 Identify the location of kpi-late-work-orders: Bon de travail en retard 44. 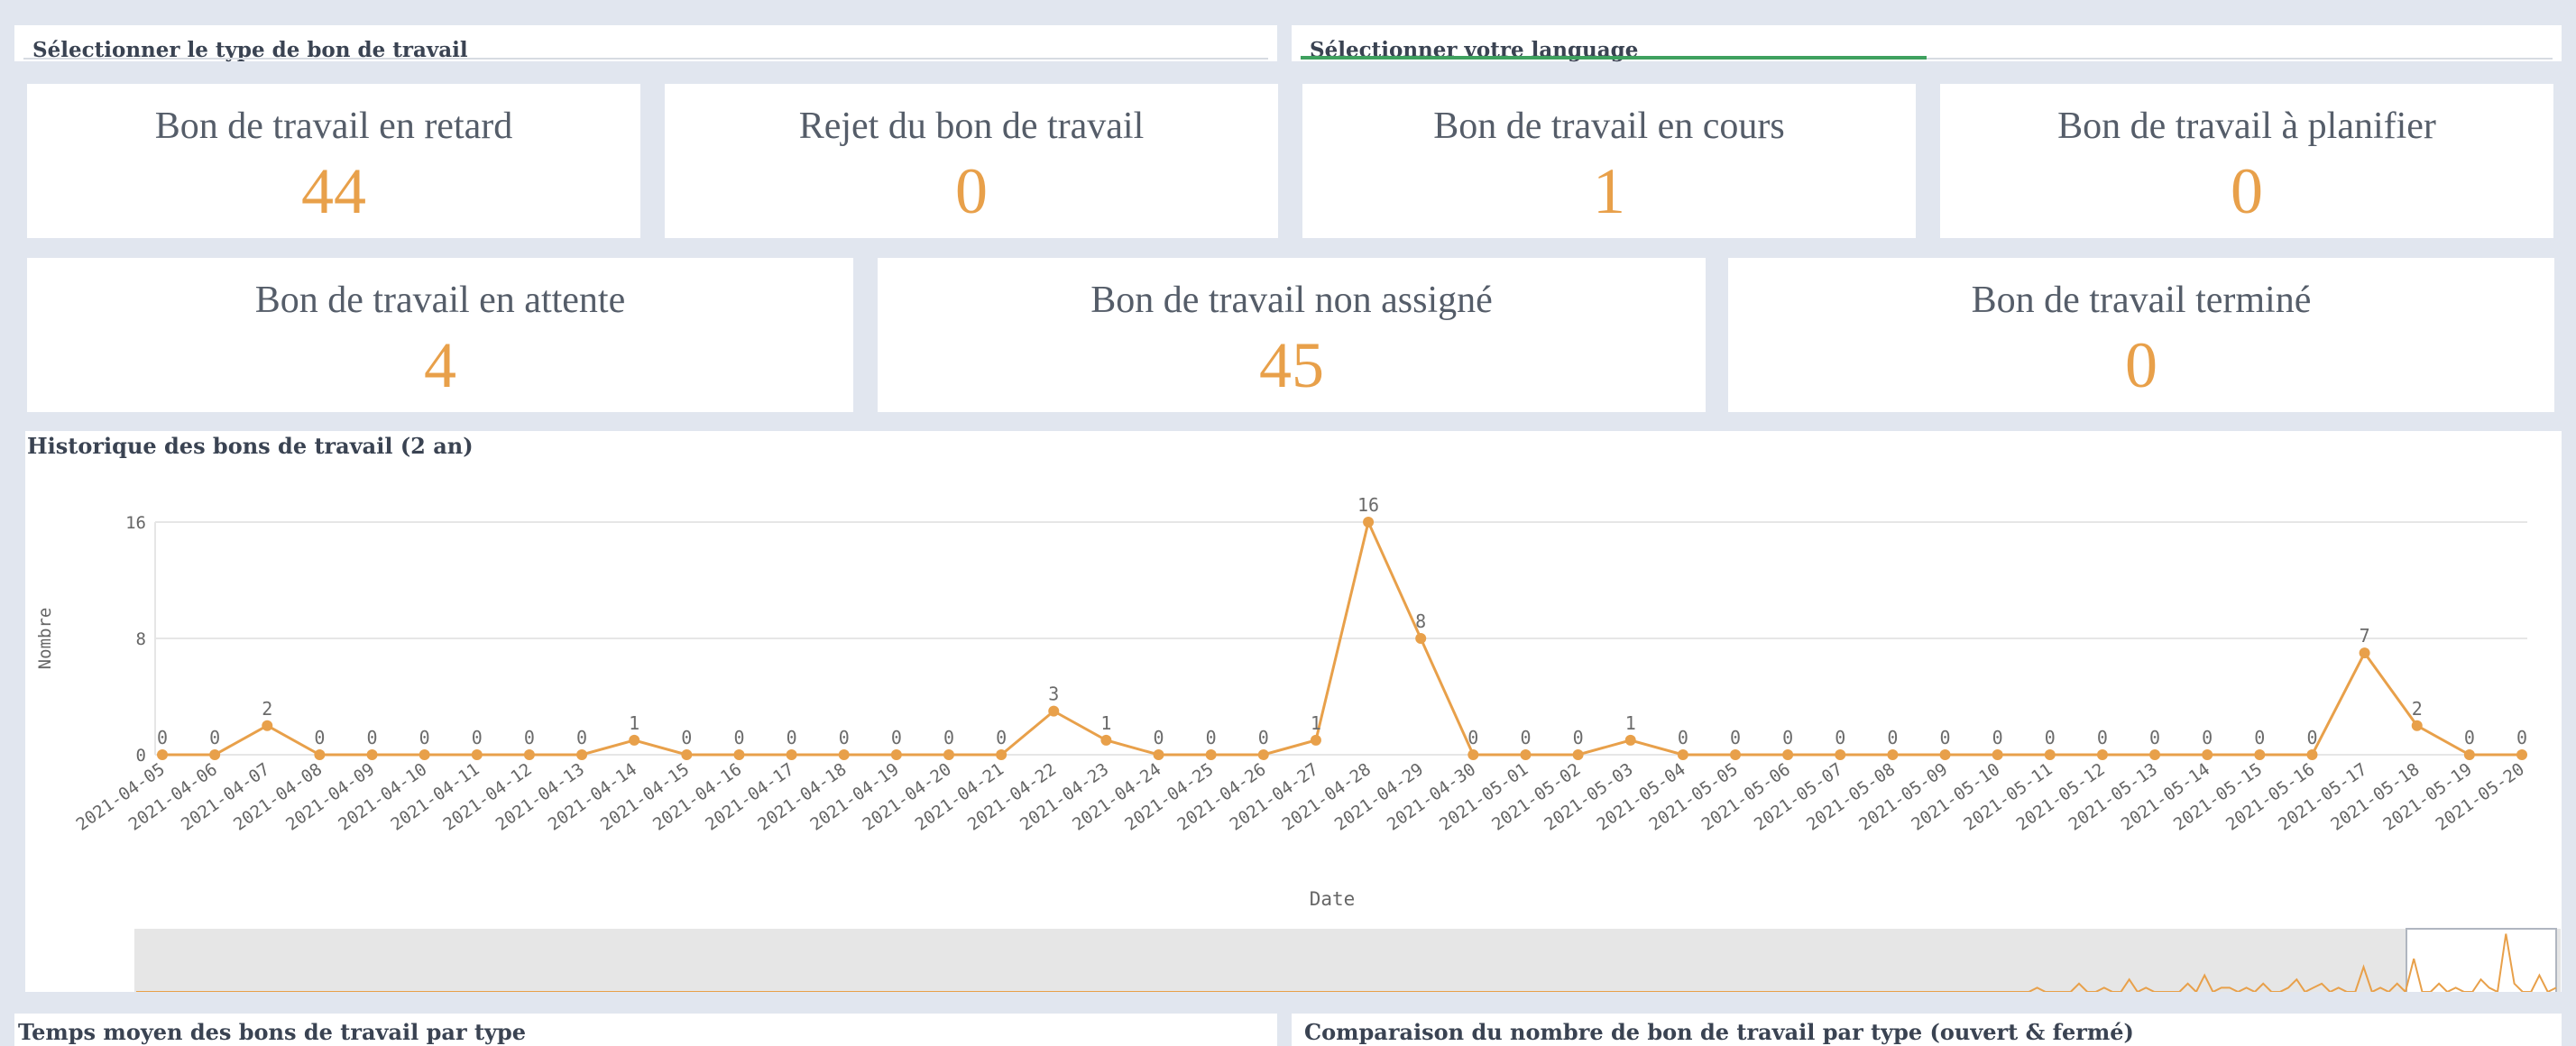
(333, 161).